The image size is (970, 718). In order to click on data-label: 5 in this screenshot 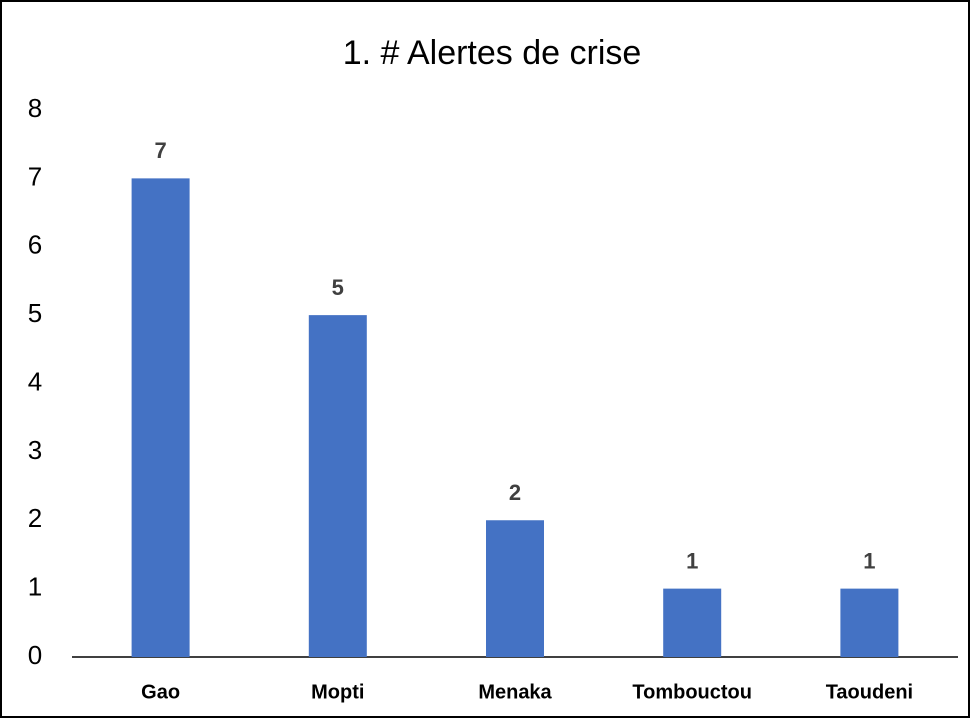, I will do `click(338, 287)`.